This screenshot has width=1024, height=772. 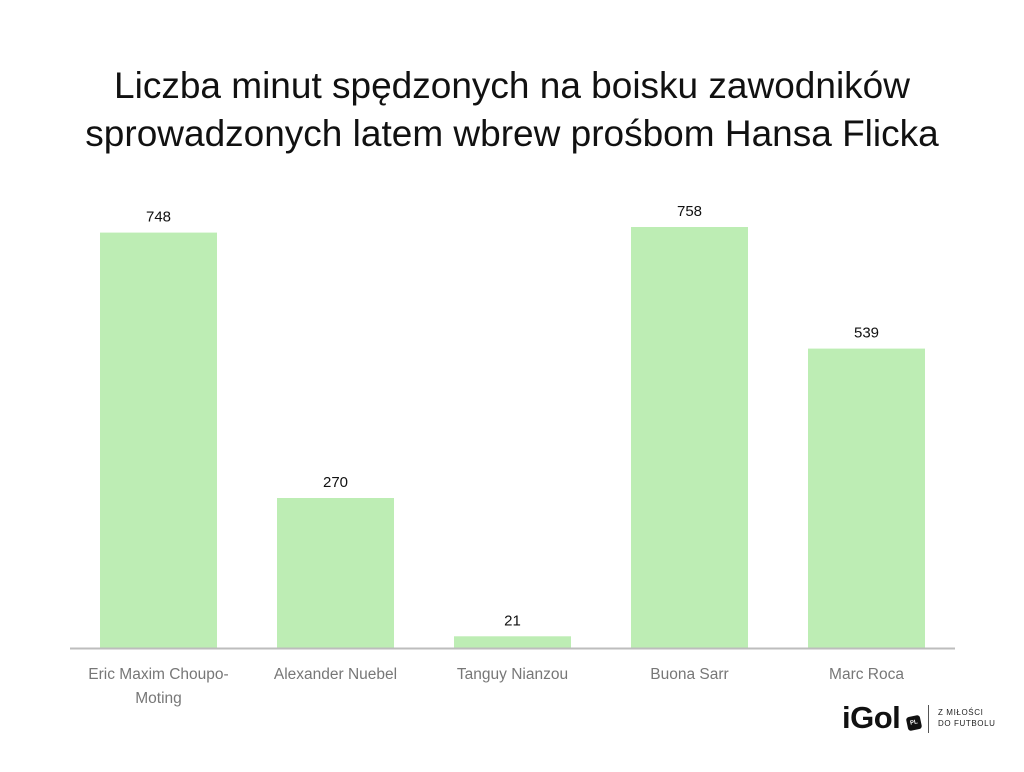 I want to click on x-tick-label-1: Alexander Nuebel, so click(x=335, y=674).